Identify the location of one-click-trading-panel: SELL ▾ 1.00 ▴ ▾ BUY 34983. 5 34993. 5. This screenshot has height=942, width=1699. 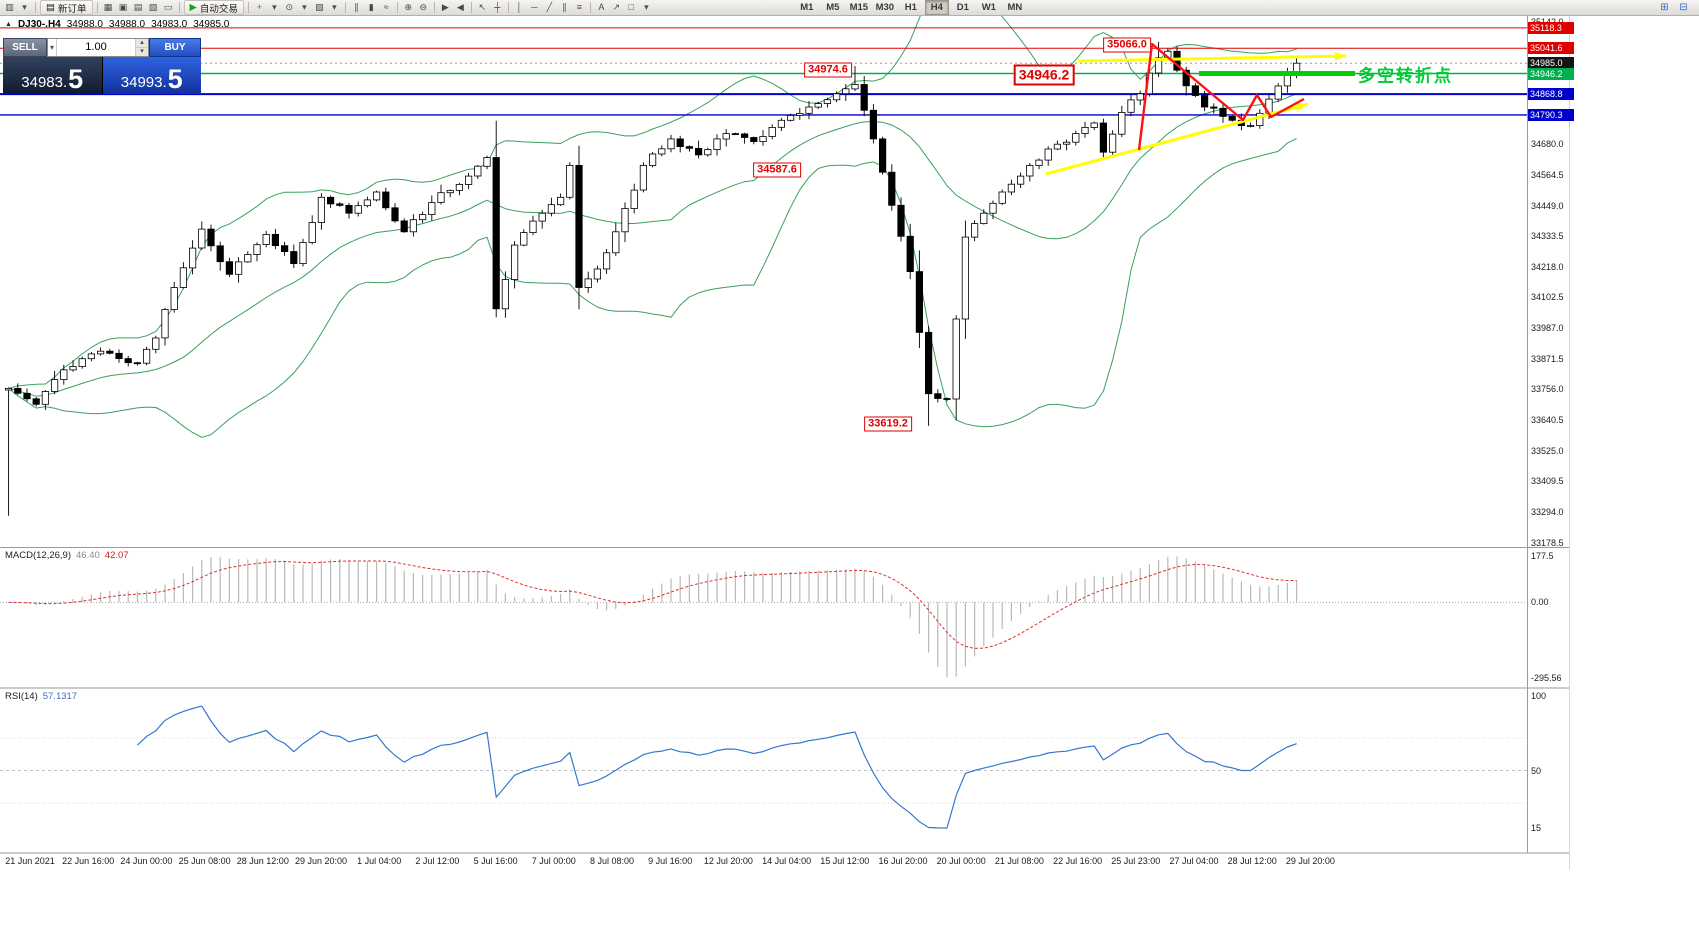
(102, 66).